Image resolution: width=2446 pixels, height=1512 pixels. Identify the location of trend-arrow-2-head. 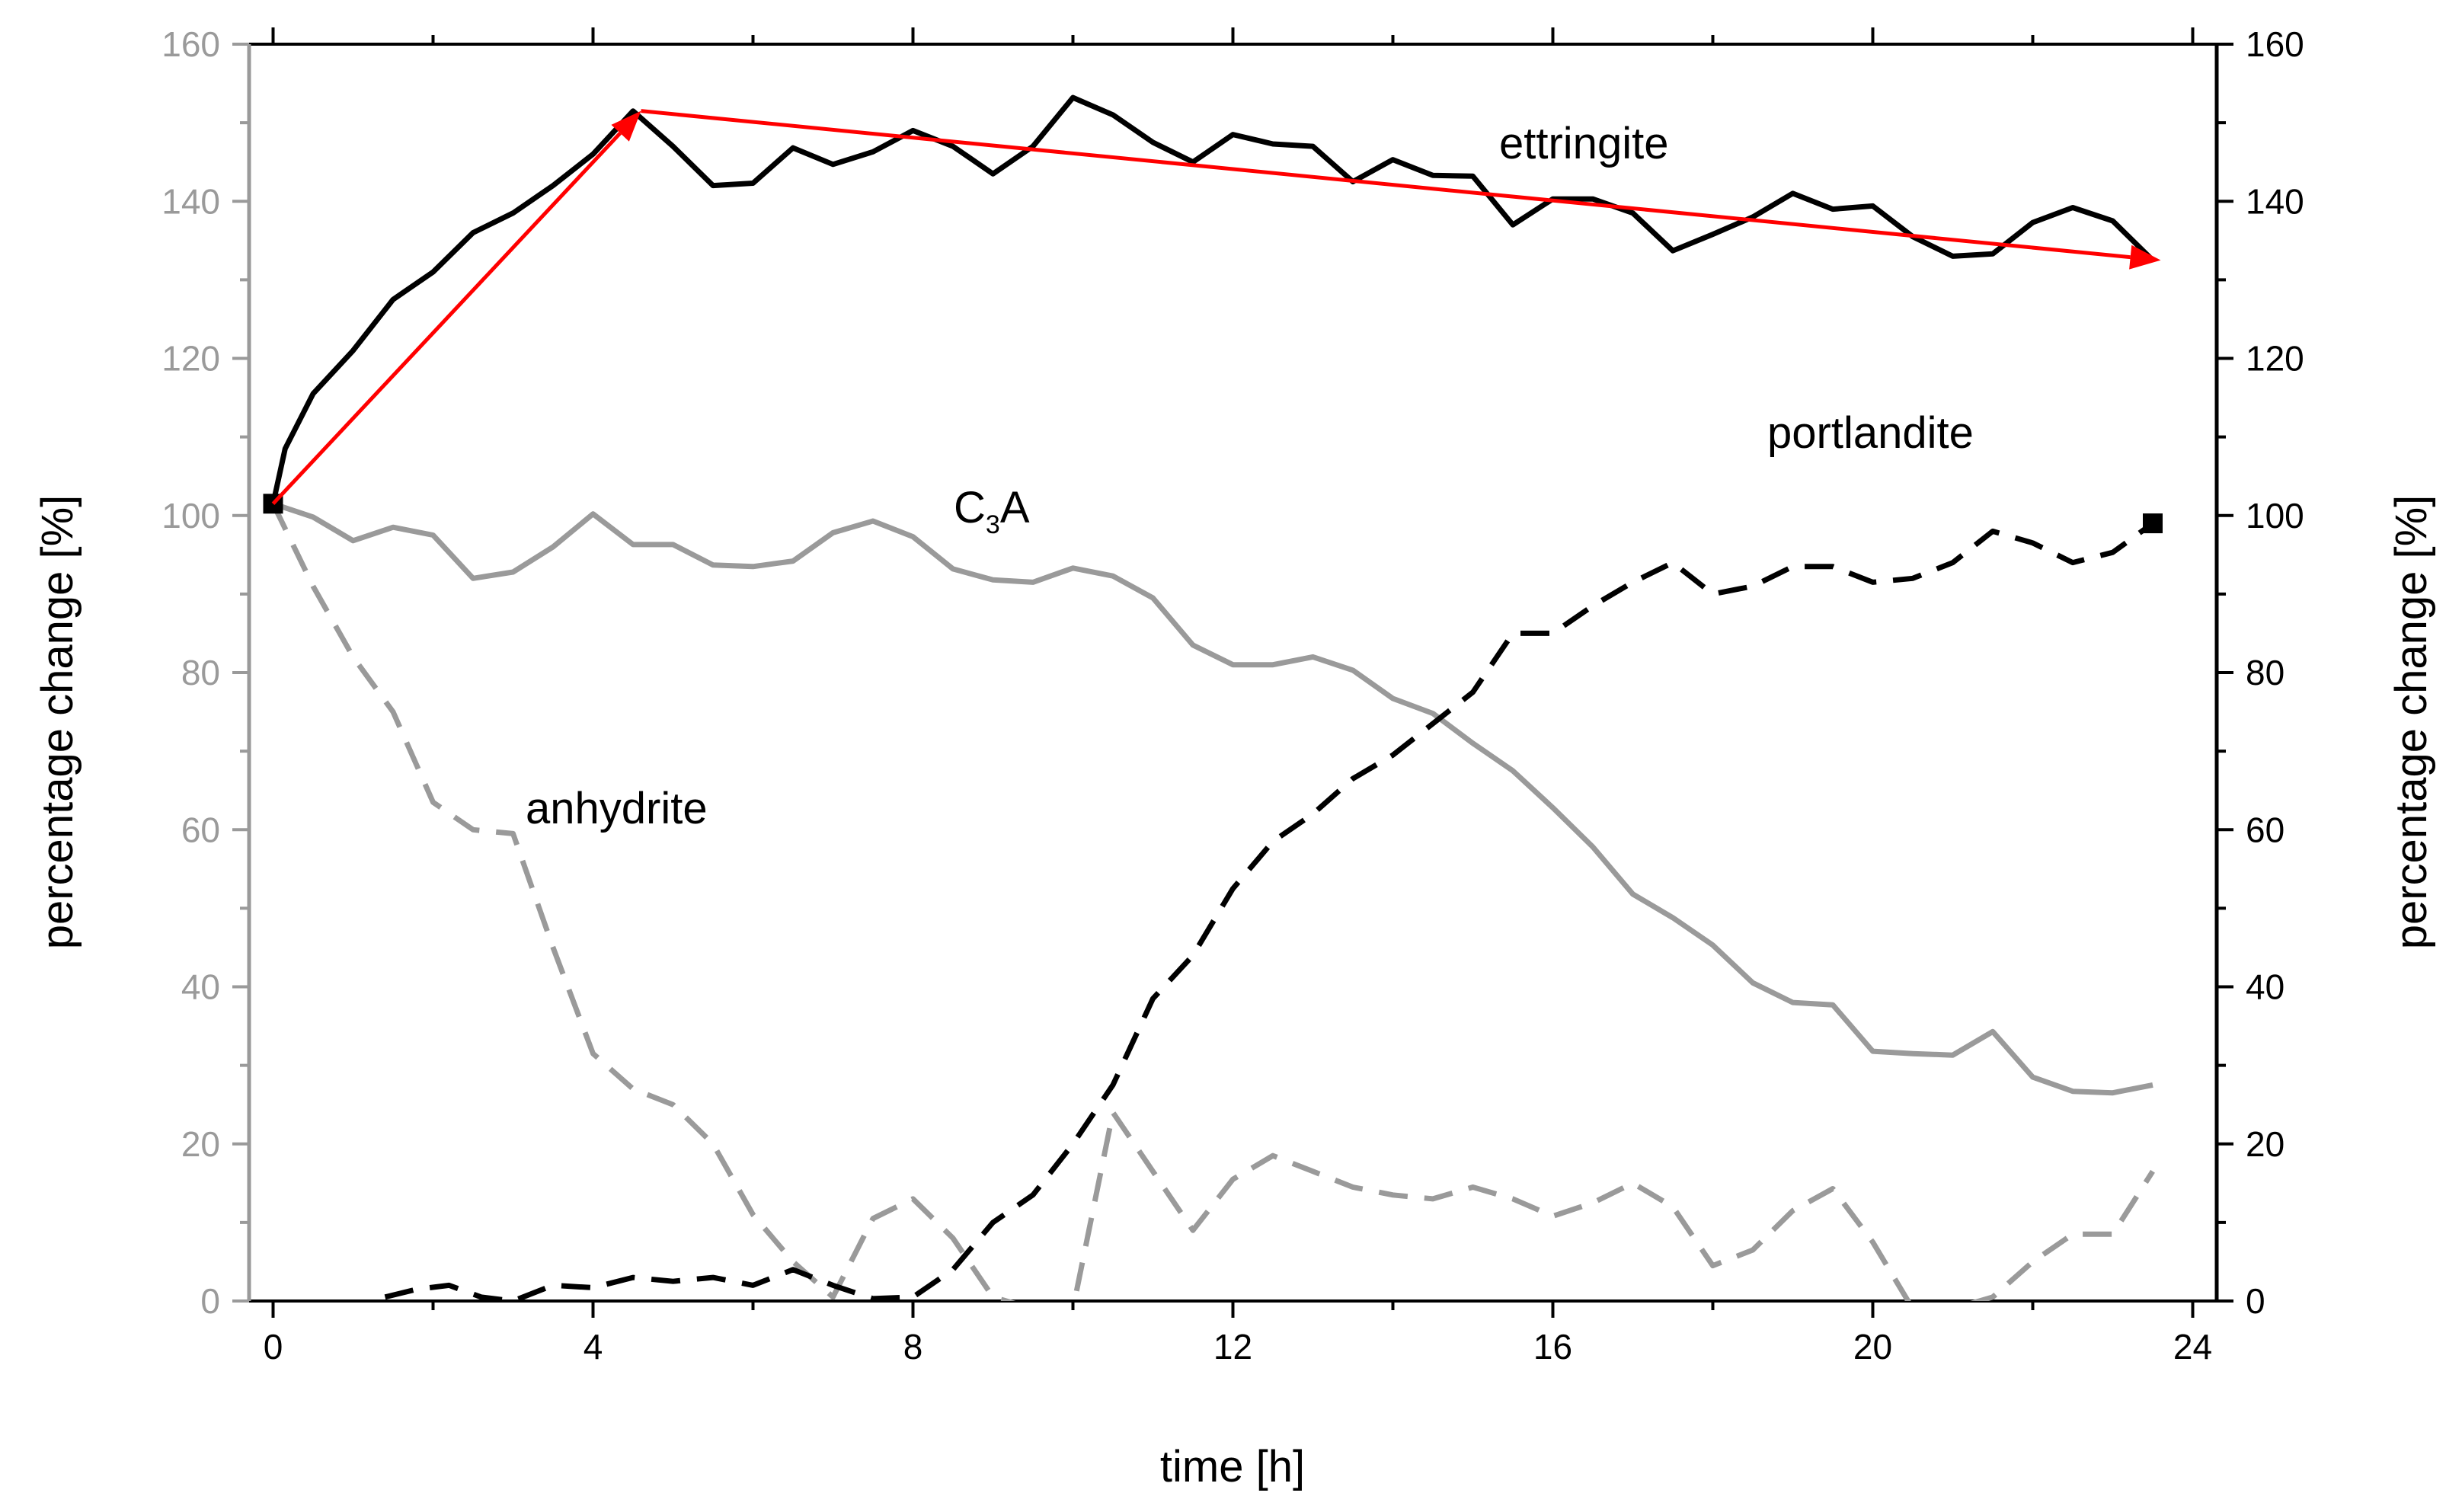
(2145, 257).